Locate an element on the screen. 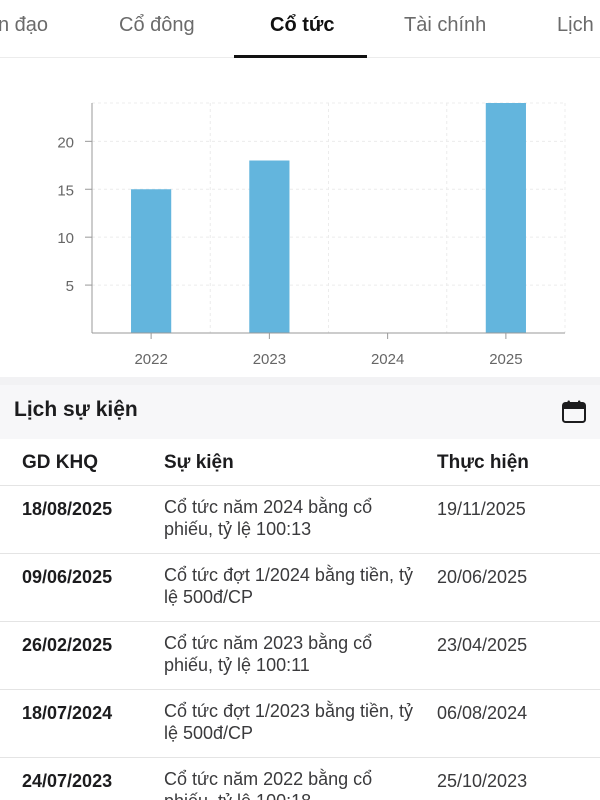 This screenshot has width=600, height=800. tab-ban-lanh-dao: n đạo is located at coordinates (24, 25).